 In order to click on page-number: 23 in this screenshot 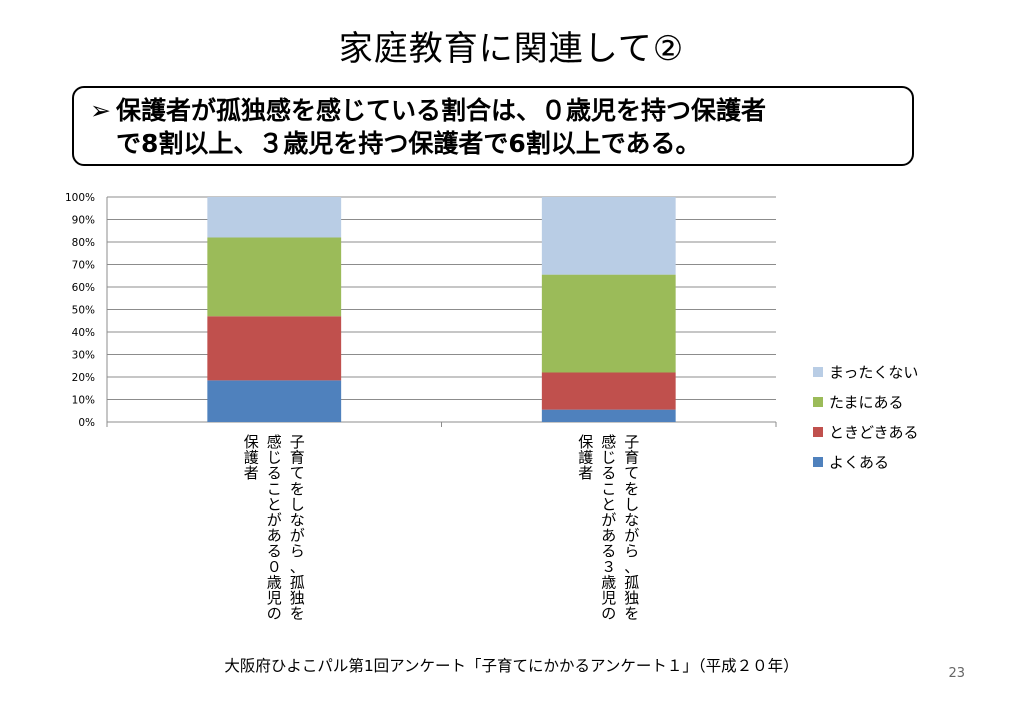, I will do `click(956, 673)`.